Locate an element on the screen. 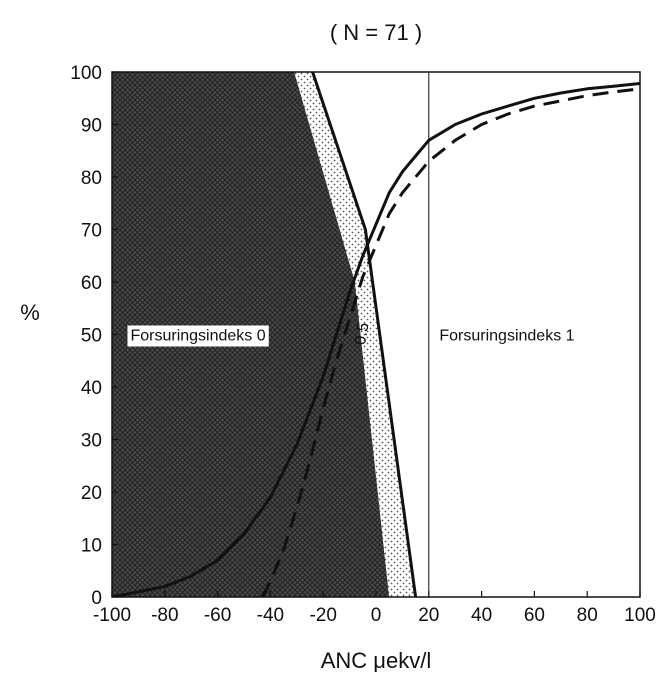 The height and width of the screenshot is (681, 667). y-tick-label: 100 is located at coordinates (86, 73).